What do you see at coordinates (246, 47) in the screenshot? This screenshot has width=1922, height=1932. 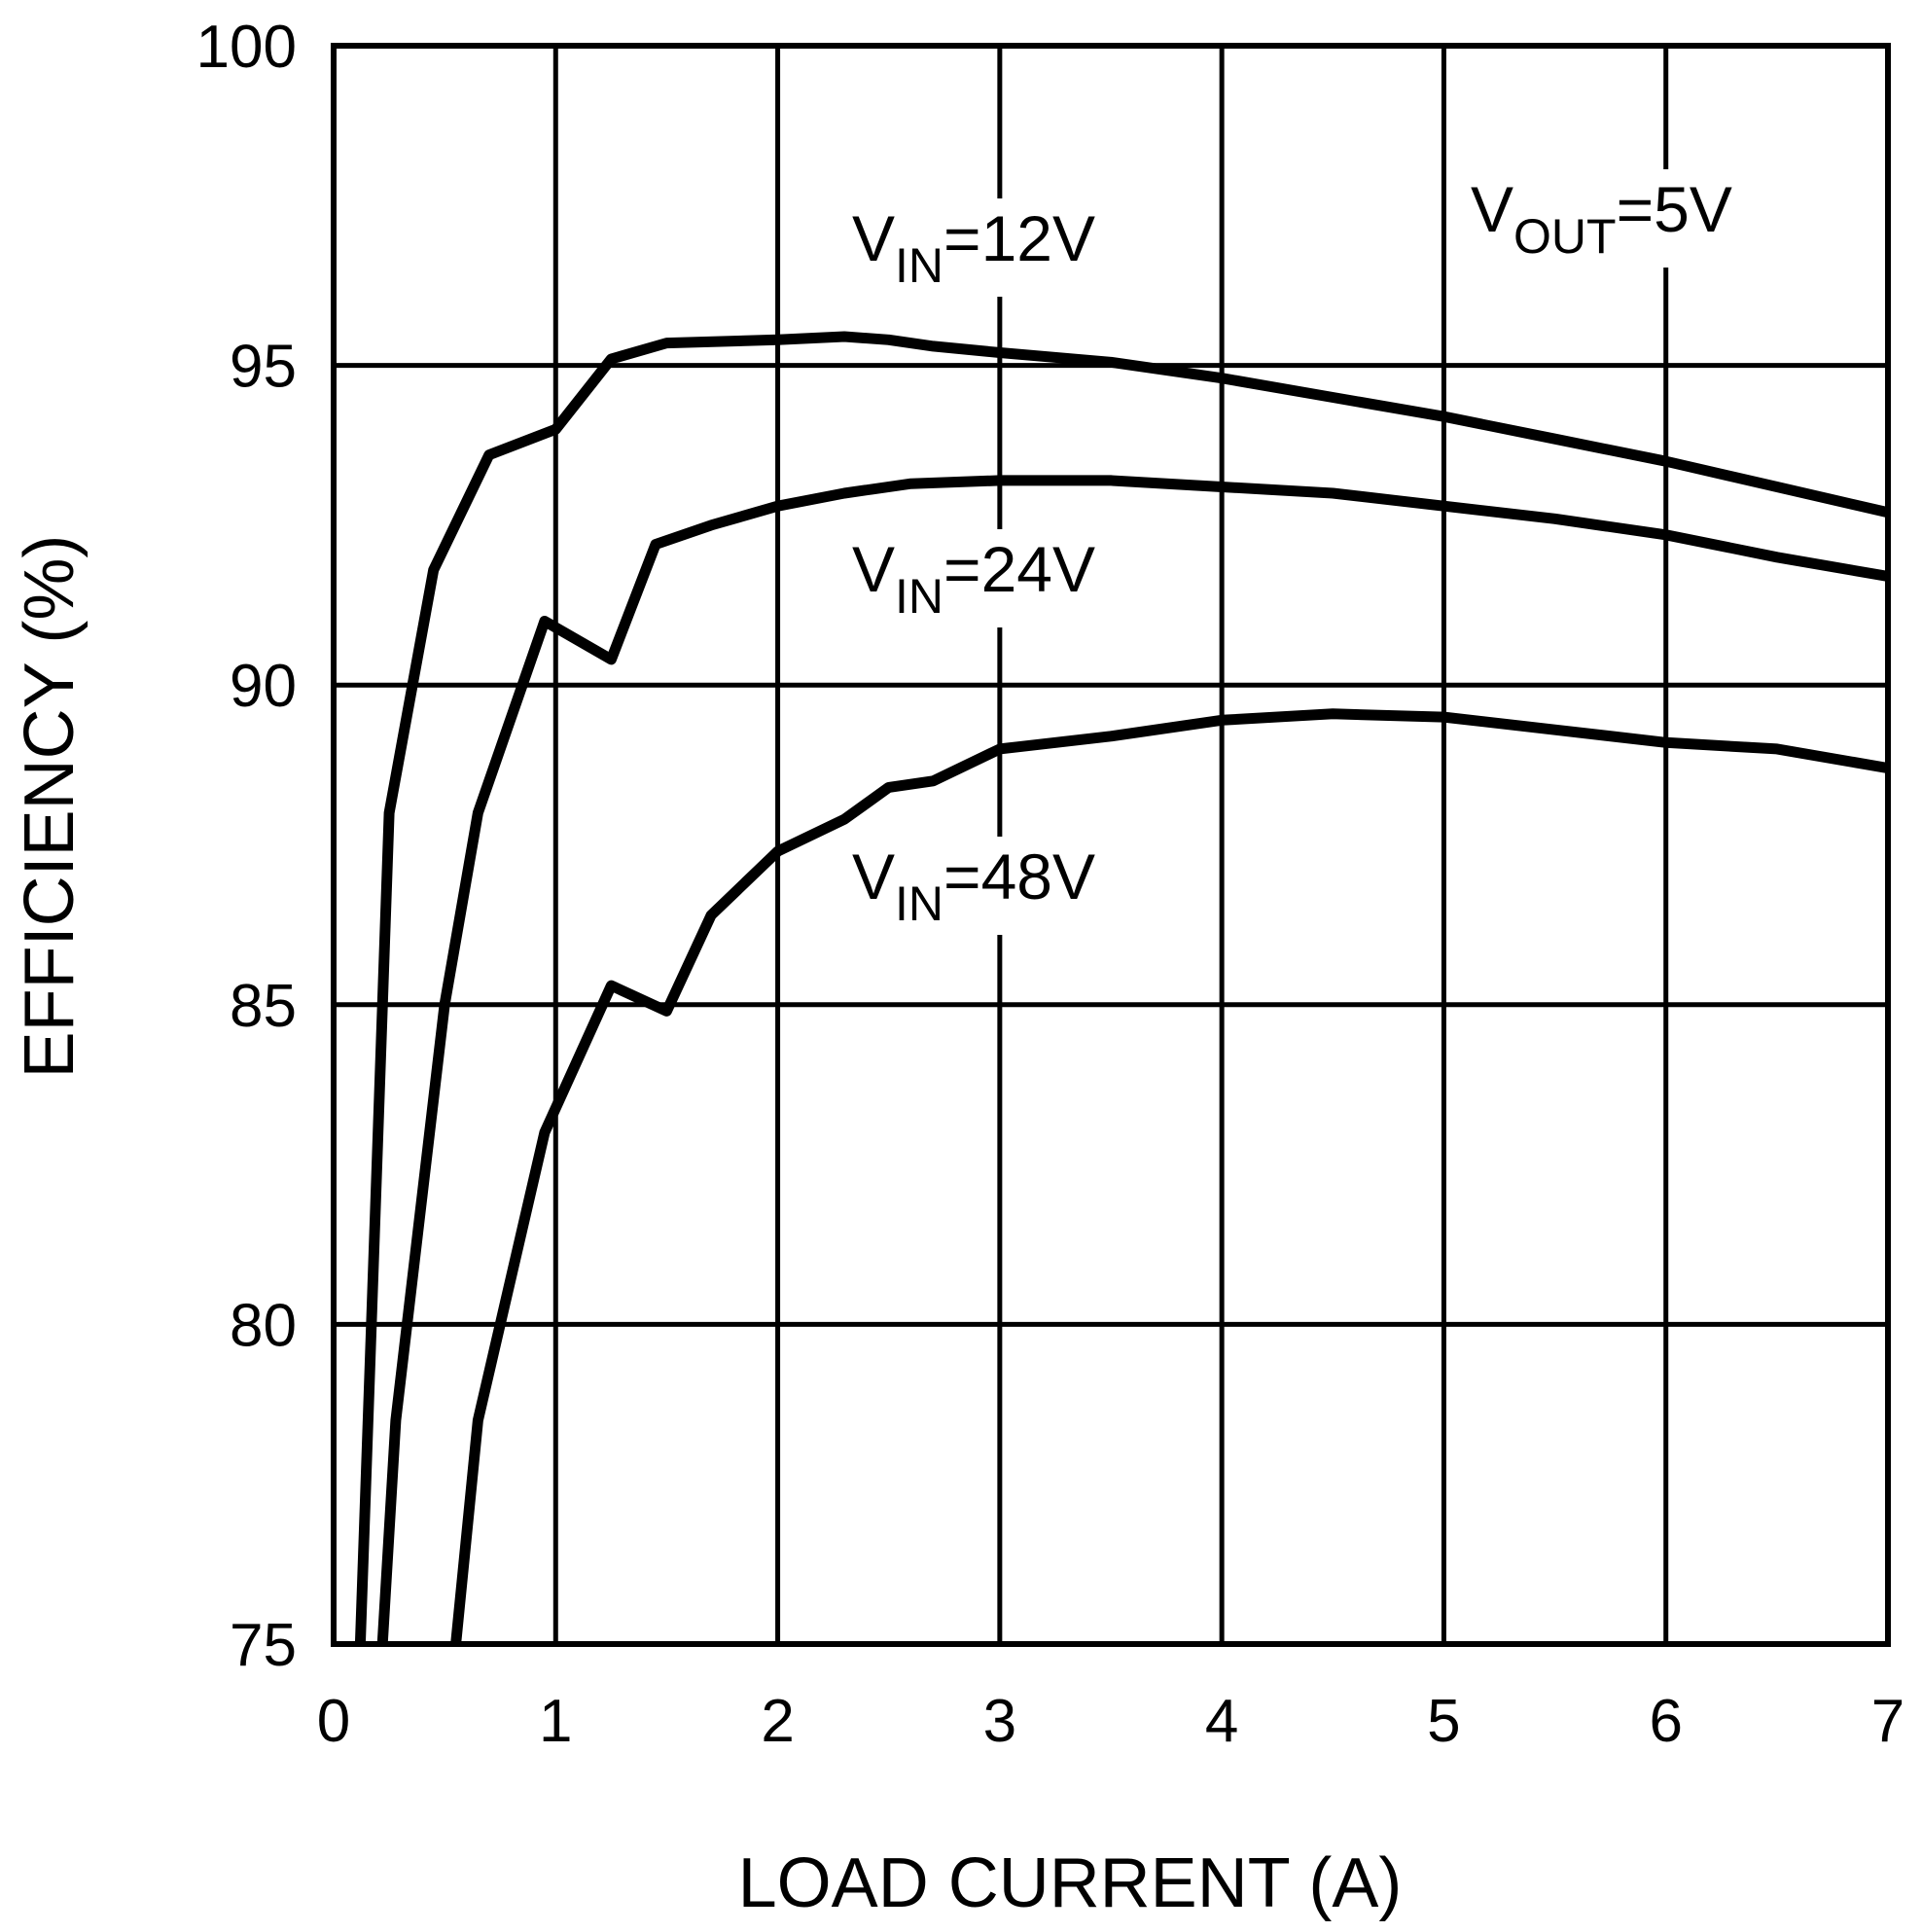 I see `y-tick-label: 100` at bounding box center [246, 47].